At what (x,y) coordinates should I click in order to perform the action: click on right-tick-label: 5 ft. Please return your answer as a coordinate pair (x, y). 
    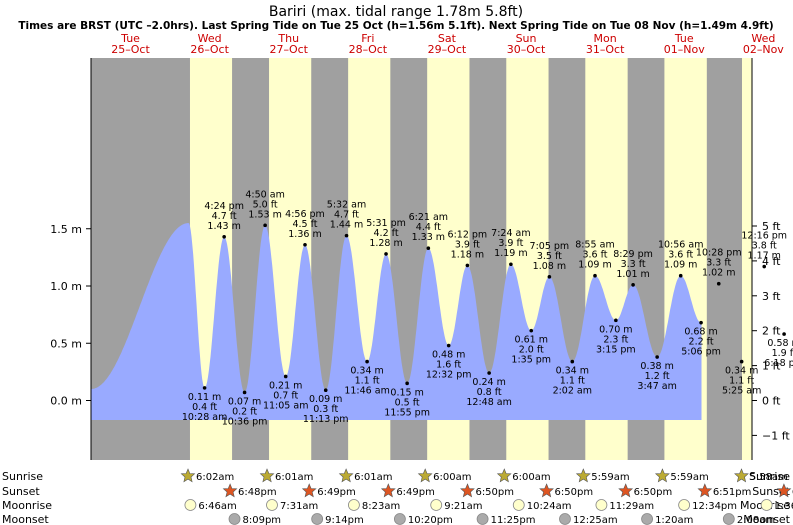
    Looking at the image, I should click on (771, 226).